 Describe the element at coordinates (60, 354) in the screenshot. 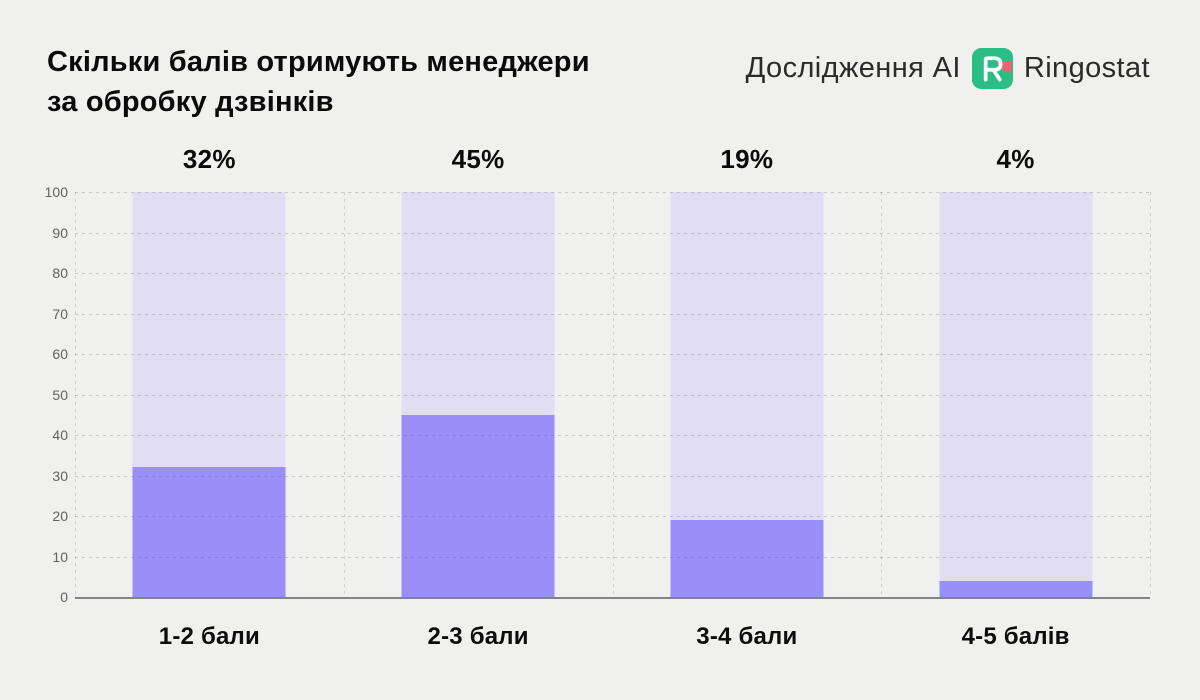

I see `y-tick-label: 60` at that location.